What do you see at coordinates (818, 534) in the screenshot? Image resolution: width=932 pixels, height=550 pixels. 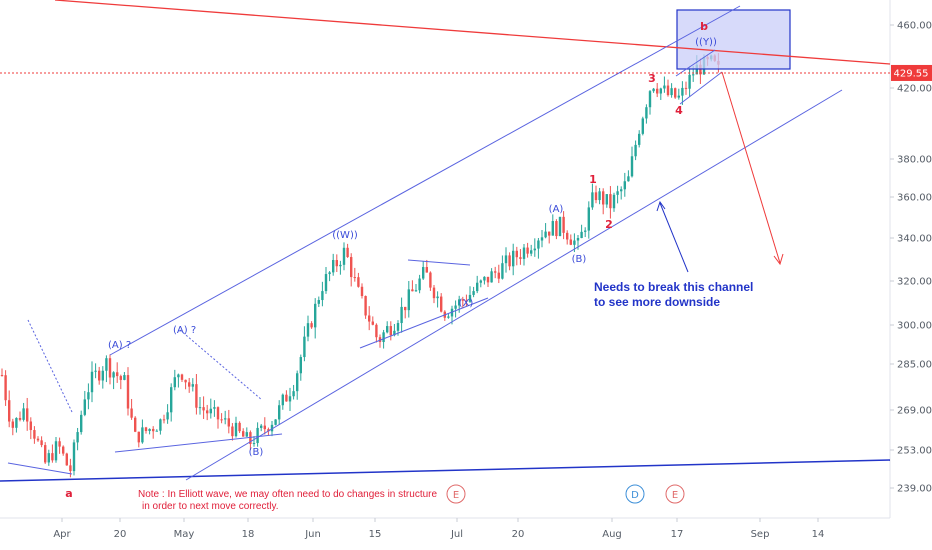 I see `x-tick-label: 14` at bounding box center [818, 534].